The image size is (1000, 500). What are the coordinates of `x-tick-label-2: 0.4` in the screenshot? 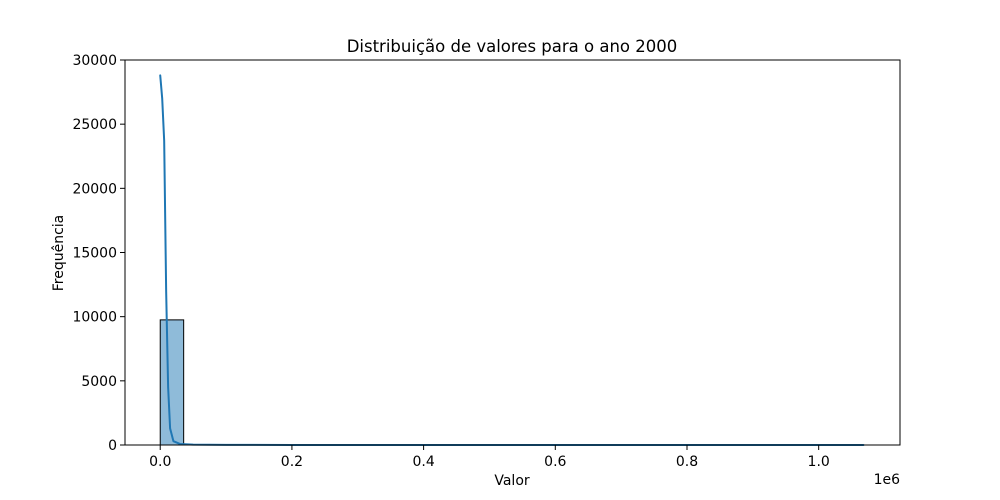 It's located at (423, 462).